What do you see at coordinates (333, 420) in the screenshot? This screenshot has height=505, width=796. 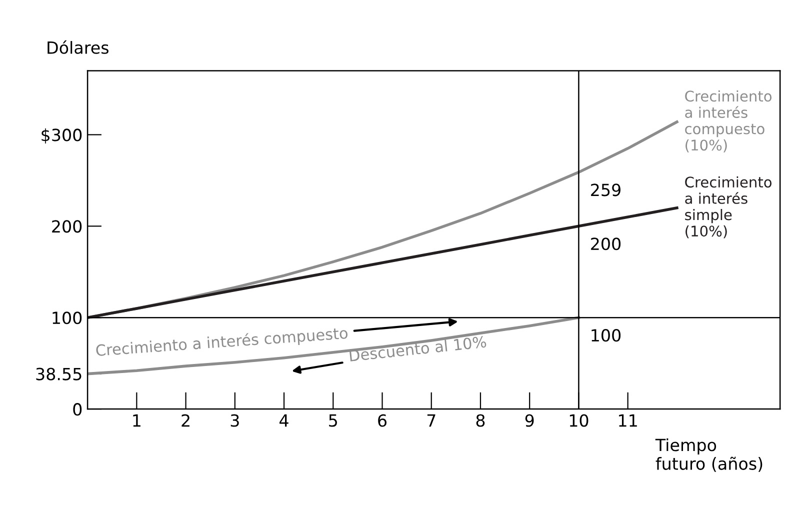 I see `x-tick-label: 5` at bounding box center [333, 420].